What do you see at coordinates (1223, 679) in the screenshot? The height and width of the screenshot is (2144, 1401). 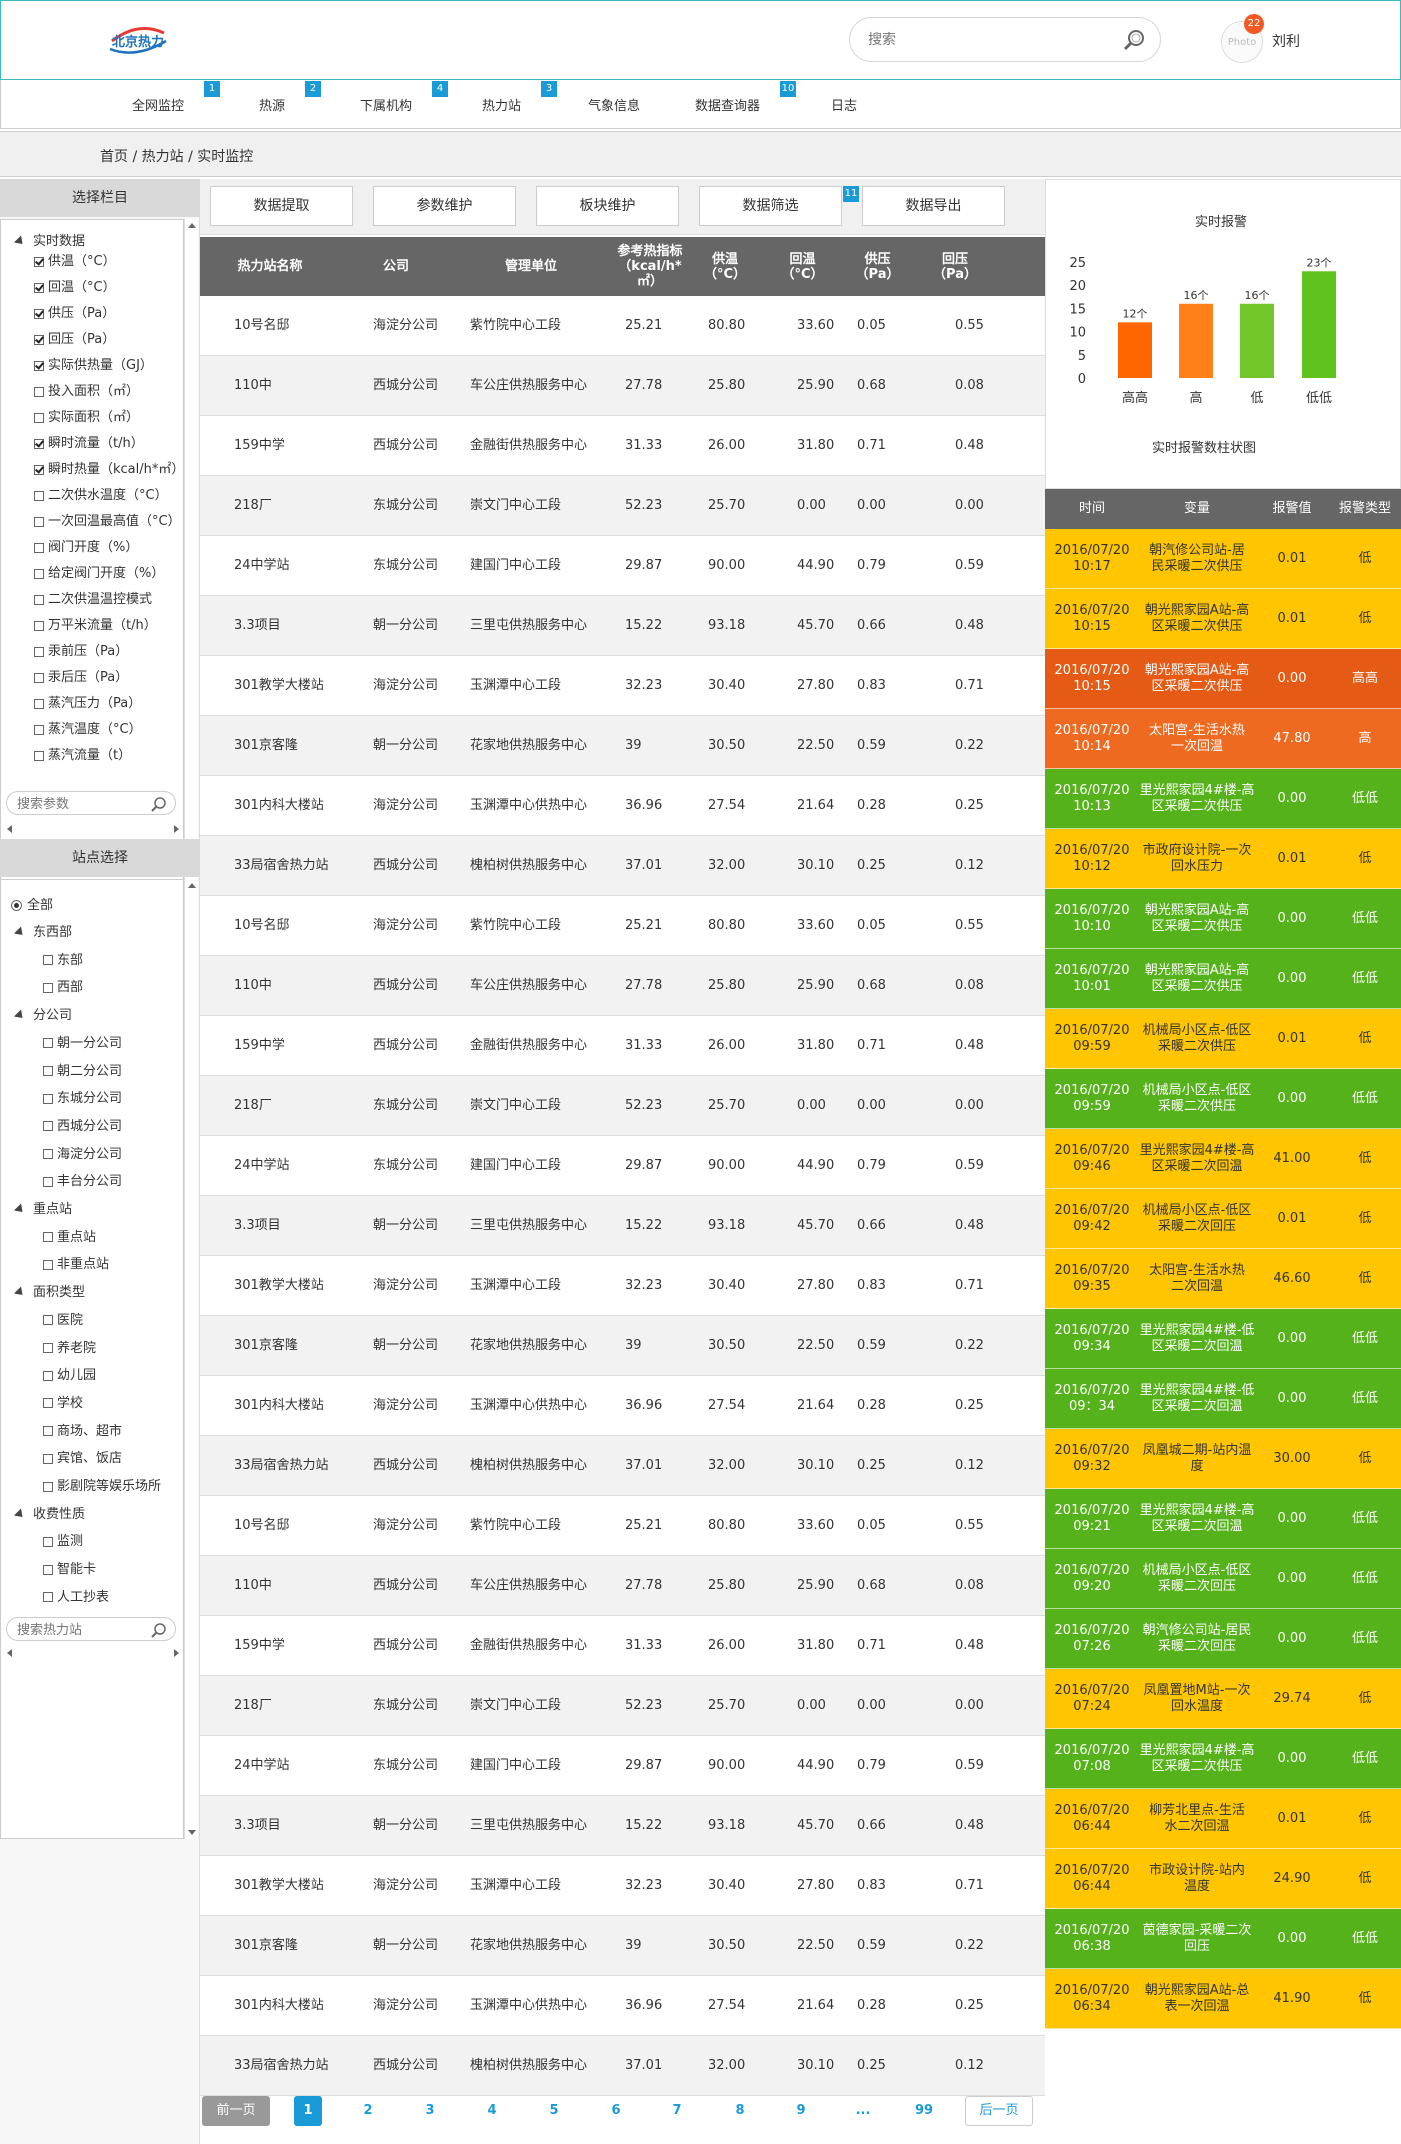 I see `alarm-row: 2016/07/20 10:15 朝光熙家园A站-高 区采暖二次供压 0.00 高高` at bounding box center [1223, 679].